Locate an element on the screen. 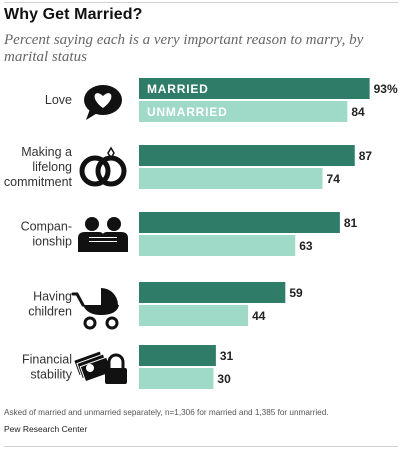 Image resolution: width=401 pixels, height=452 pixels. heart-shape is located at coordinates (103, 100).